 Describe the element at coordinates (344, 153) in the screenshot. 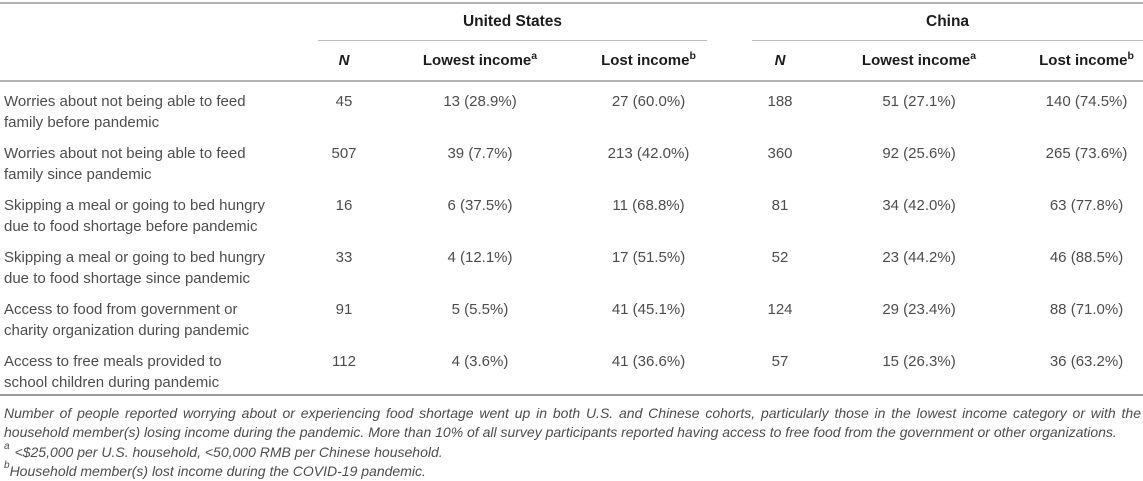

I see `cell-us-n: 507` at that location.